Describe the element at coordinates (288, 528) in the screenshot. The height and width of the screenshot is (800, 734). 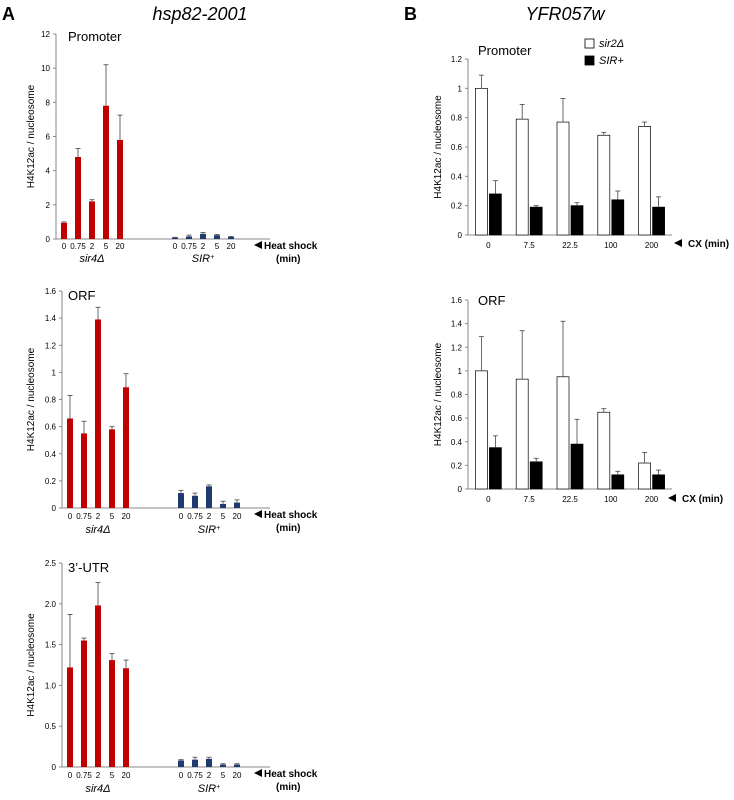
I see `x-axis-label: (min)` at that location.